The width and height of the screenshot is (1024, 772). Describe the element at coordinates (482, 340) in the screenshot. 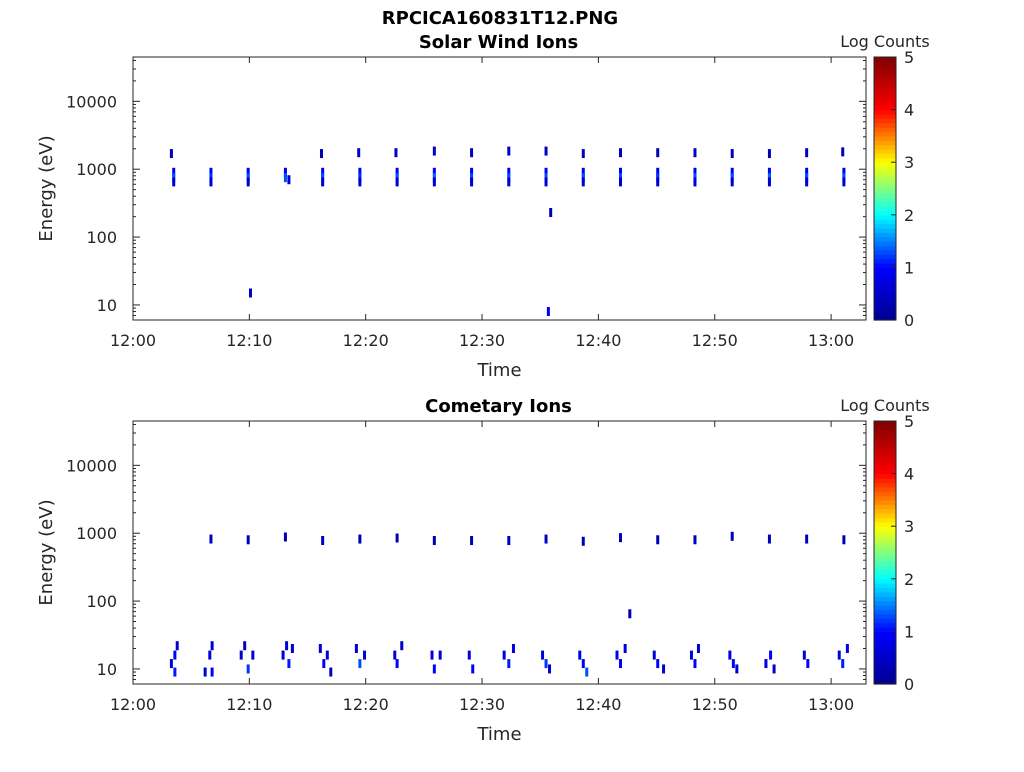

I see `x-tick-label: 12:30` at that location.